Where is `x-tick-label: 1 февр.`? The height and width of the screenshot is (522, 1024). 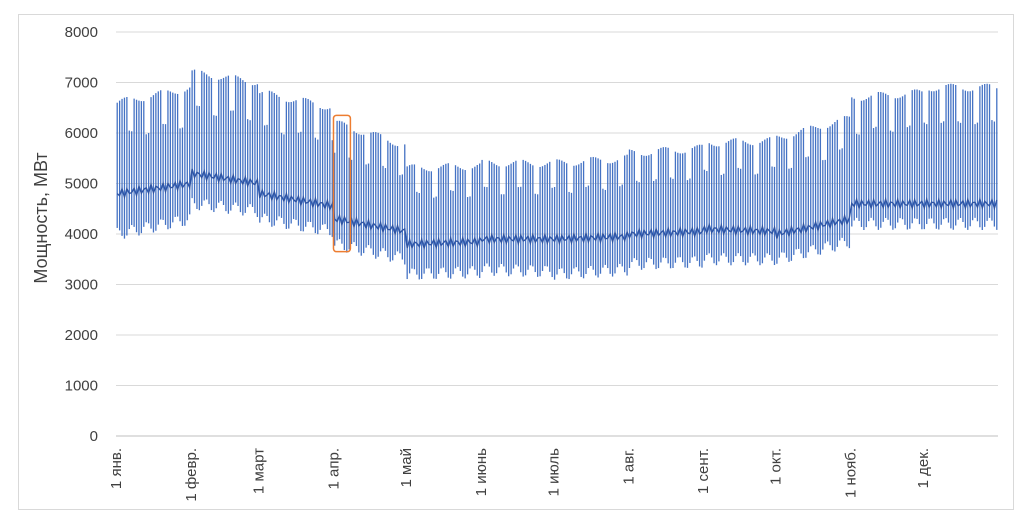
x-tick-label: 1 февр. is located at coordinates (191, 475).